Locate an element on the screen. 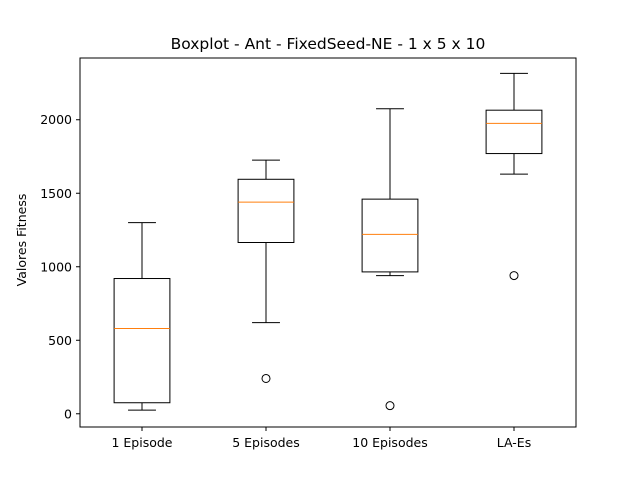 The image size is (640, 480). y-axis-label: Valores Fitness is located at coordinates (21, 240).